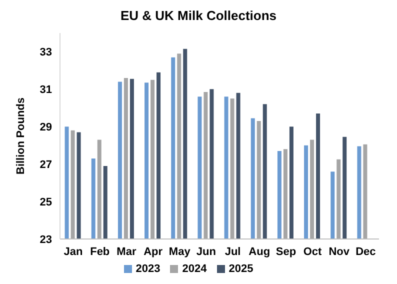 The width and height of the screenshot is (397, 284). What do you see at coordinates (180, 252) in the screenshot?
I see `x-tick-label: May` at bounding box center [180, 252].